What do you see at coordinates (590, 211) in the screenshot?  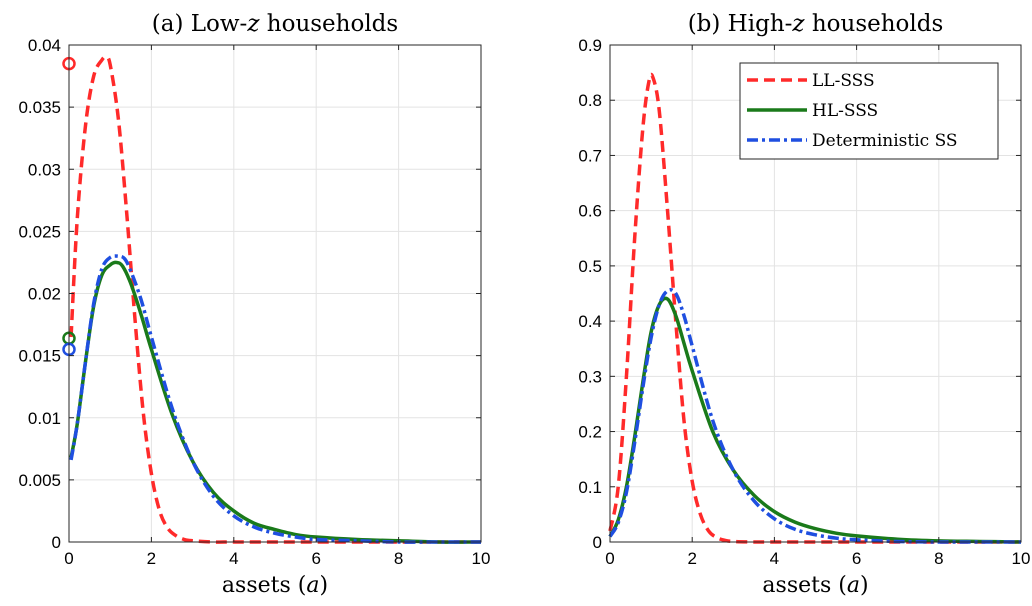 I see `y-tick-label: 0.6` at bounding box center [590, 211].